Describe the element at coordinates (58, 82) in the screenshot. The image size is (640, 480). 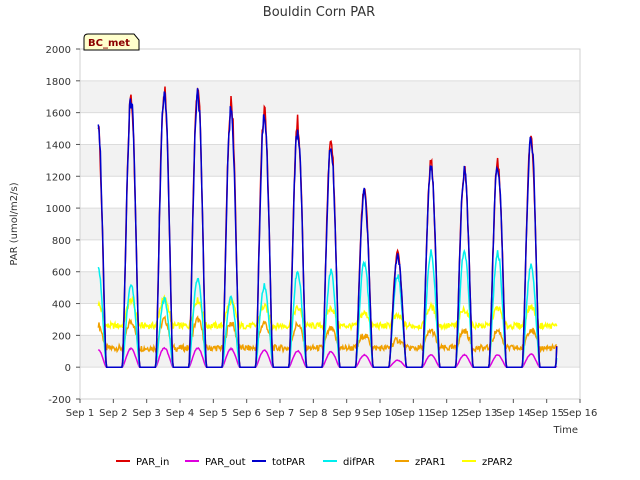
I see `y-tick-label: 1800` at that location.